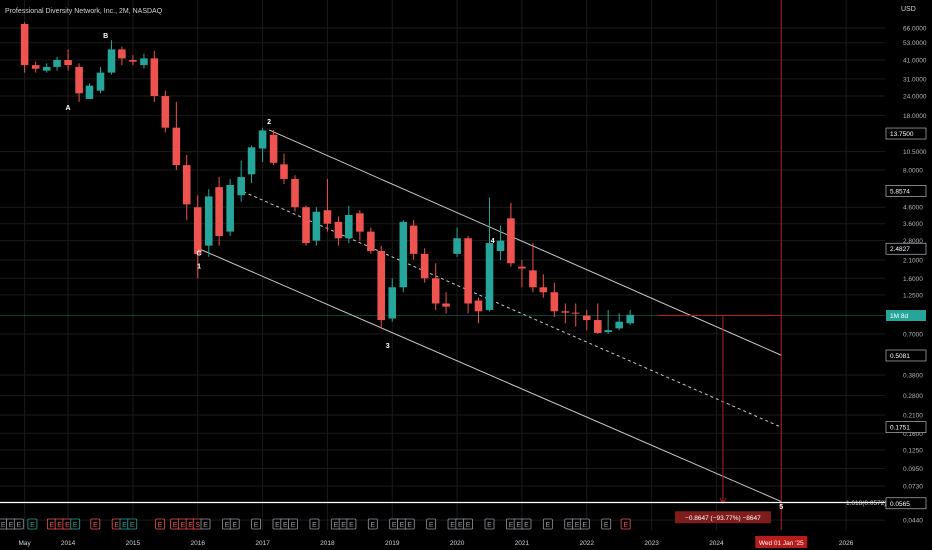 Image resolution: width=932 pixels, height=550 pixels. Describe the element at coordinates (913, 295) in the screenshot. I see `y-tick-label: 1.2500` at that location.